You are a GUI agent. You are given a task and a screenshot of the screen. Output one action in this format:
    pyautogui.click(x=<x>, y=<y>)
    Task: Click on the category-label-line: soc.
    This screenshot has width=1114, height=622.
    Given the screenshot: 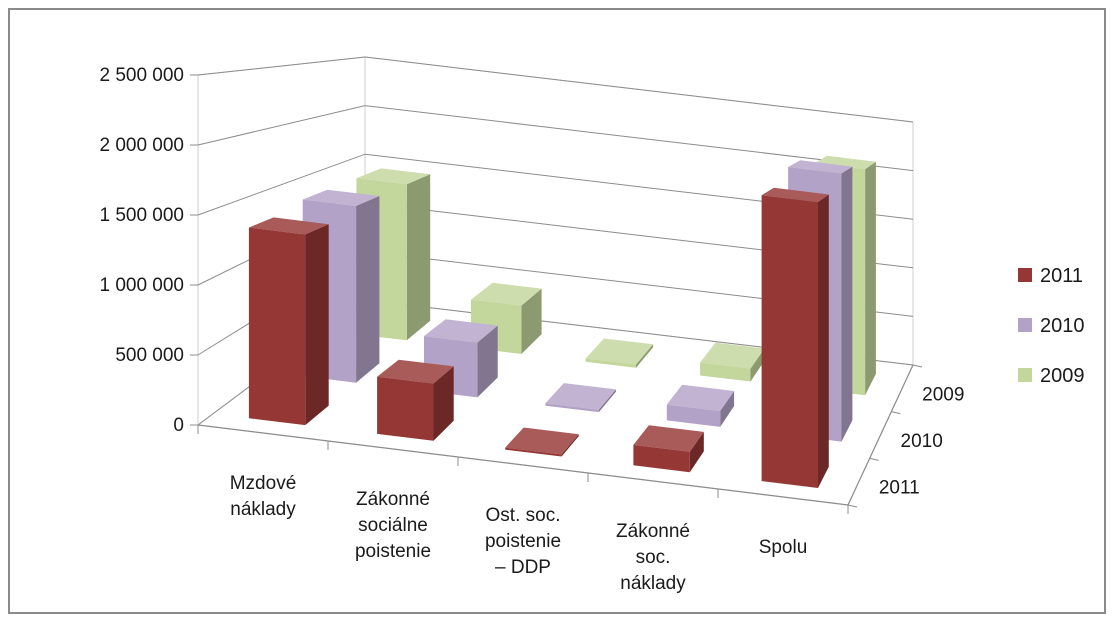 What is the action you would take?
    pyautogui.click(x=653, y=557)
    